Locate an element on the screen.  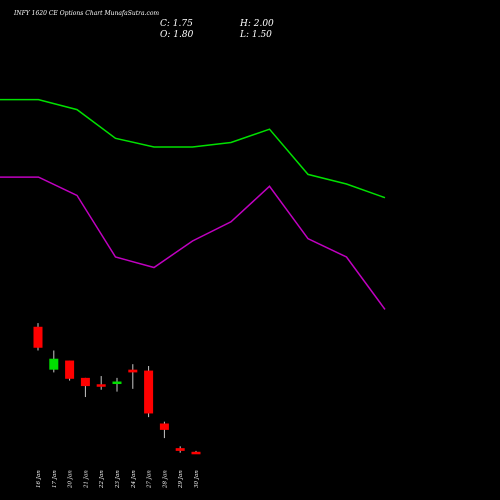
x-tick-label: 20 Jan is located at coordinates (71, 479).